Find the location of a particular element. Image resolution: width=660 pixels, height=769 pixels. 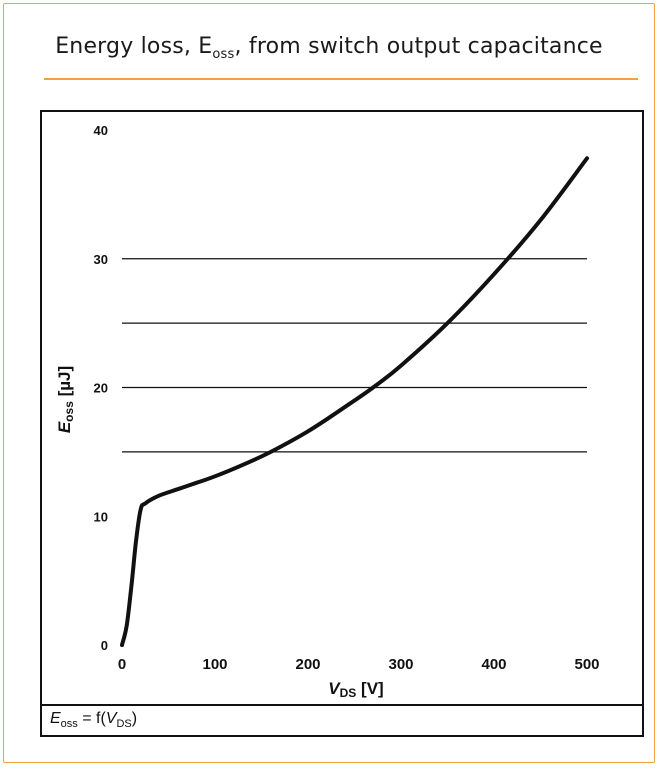

y-tick-label: 40 is located at coordinates (101, 130).